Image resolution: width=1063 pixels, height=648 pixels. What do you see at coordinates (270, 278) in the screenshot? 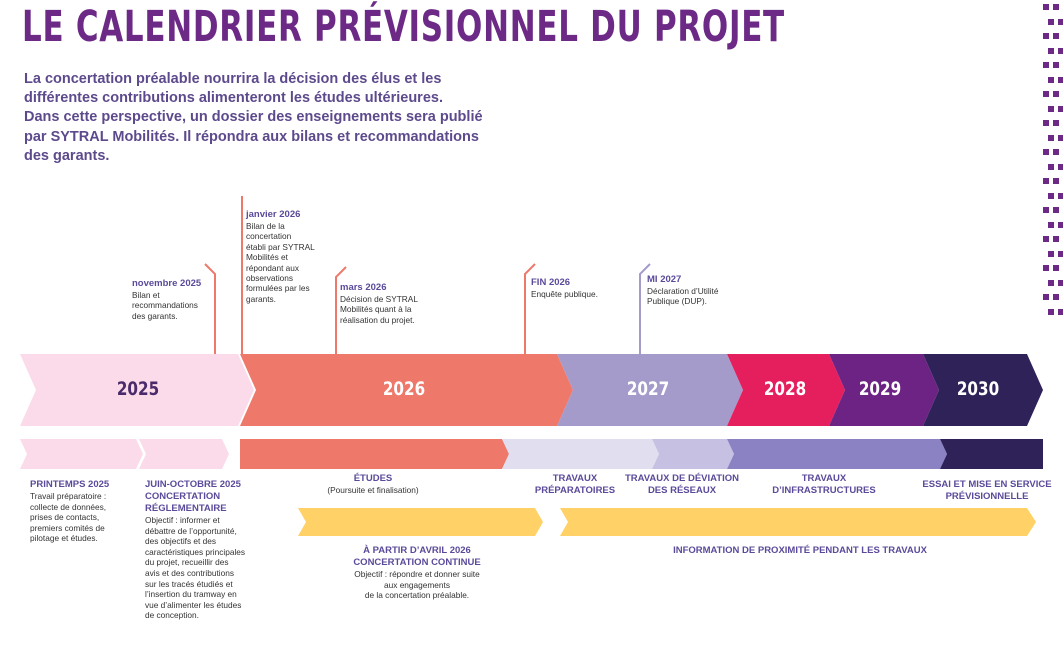
I see `event-text-line: observations` at bounding box center [270, 278].